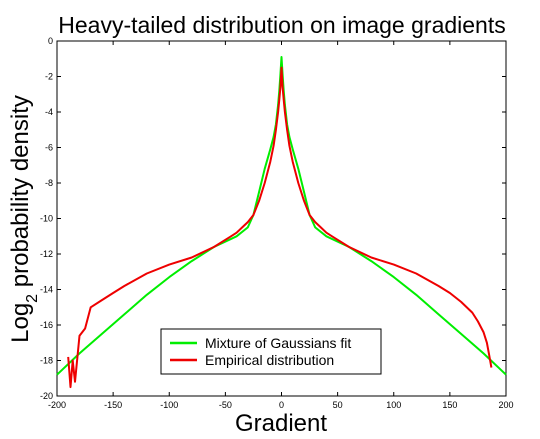  What do you see at coordinates (49, 183) in the screenshot?
I see `y-tick-label: -8` at bounding box center [49, 183].